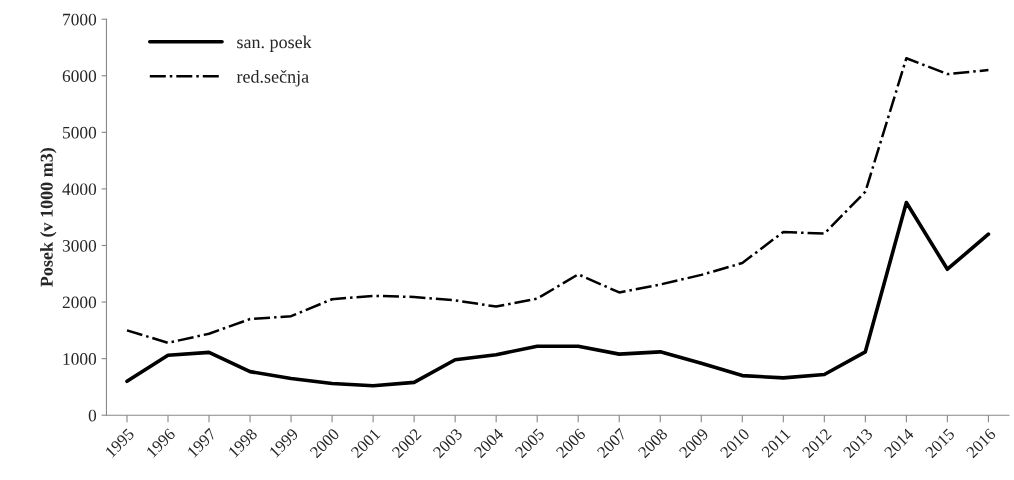 This screenshot has width=1014, height=480. What do you see at coordinates (79, 302) in the screenshot?
I see `y-tick-label: 2000` at bounding box center [79, 302].